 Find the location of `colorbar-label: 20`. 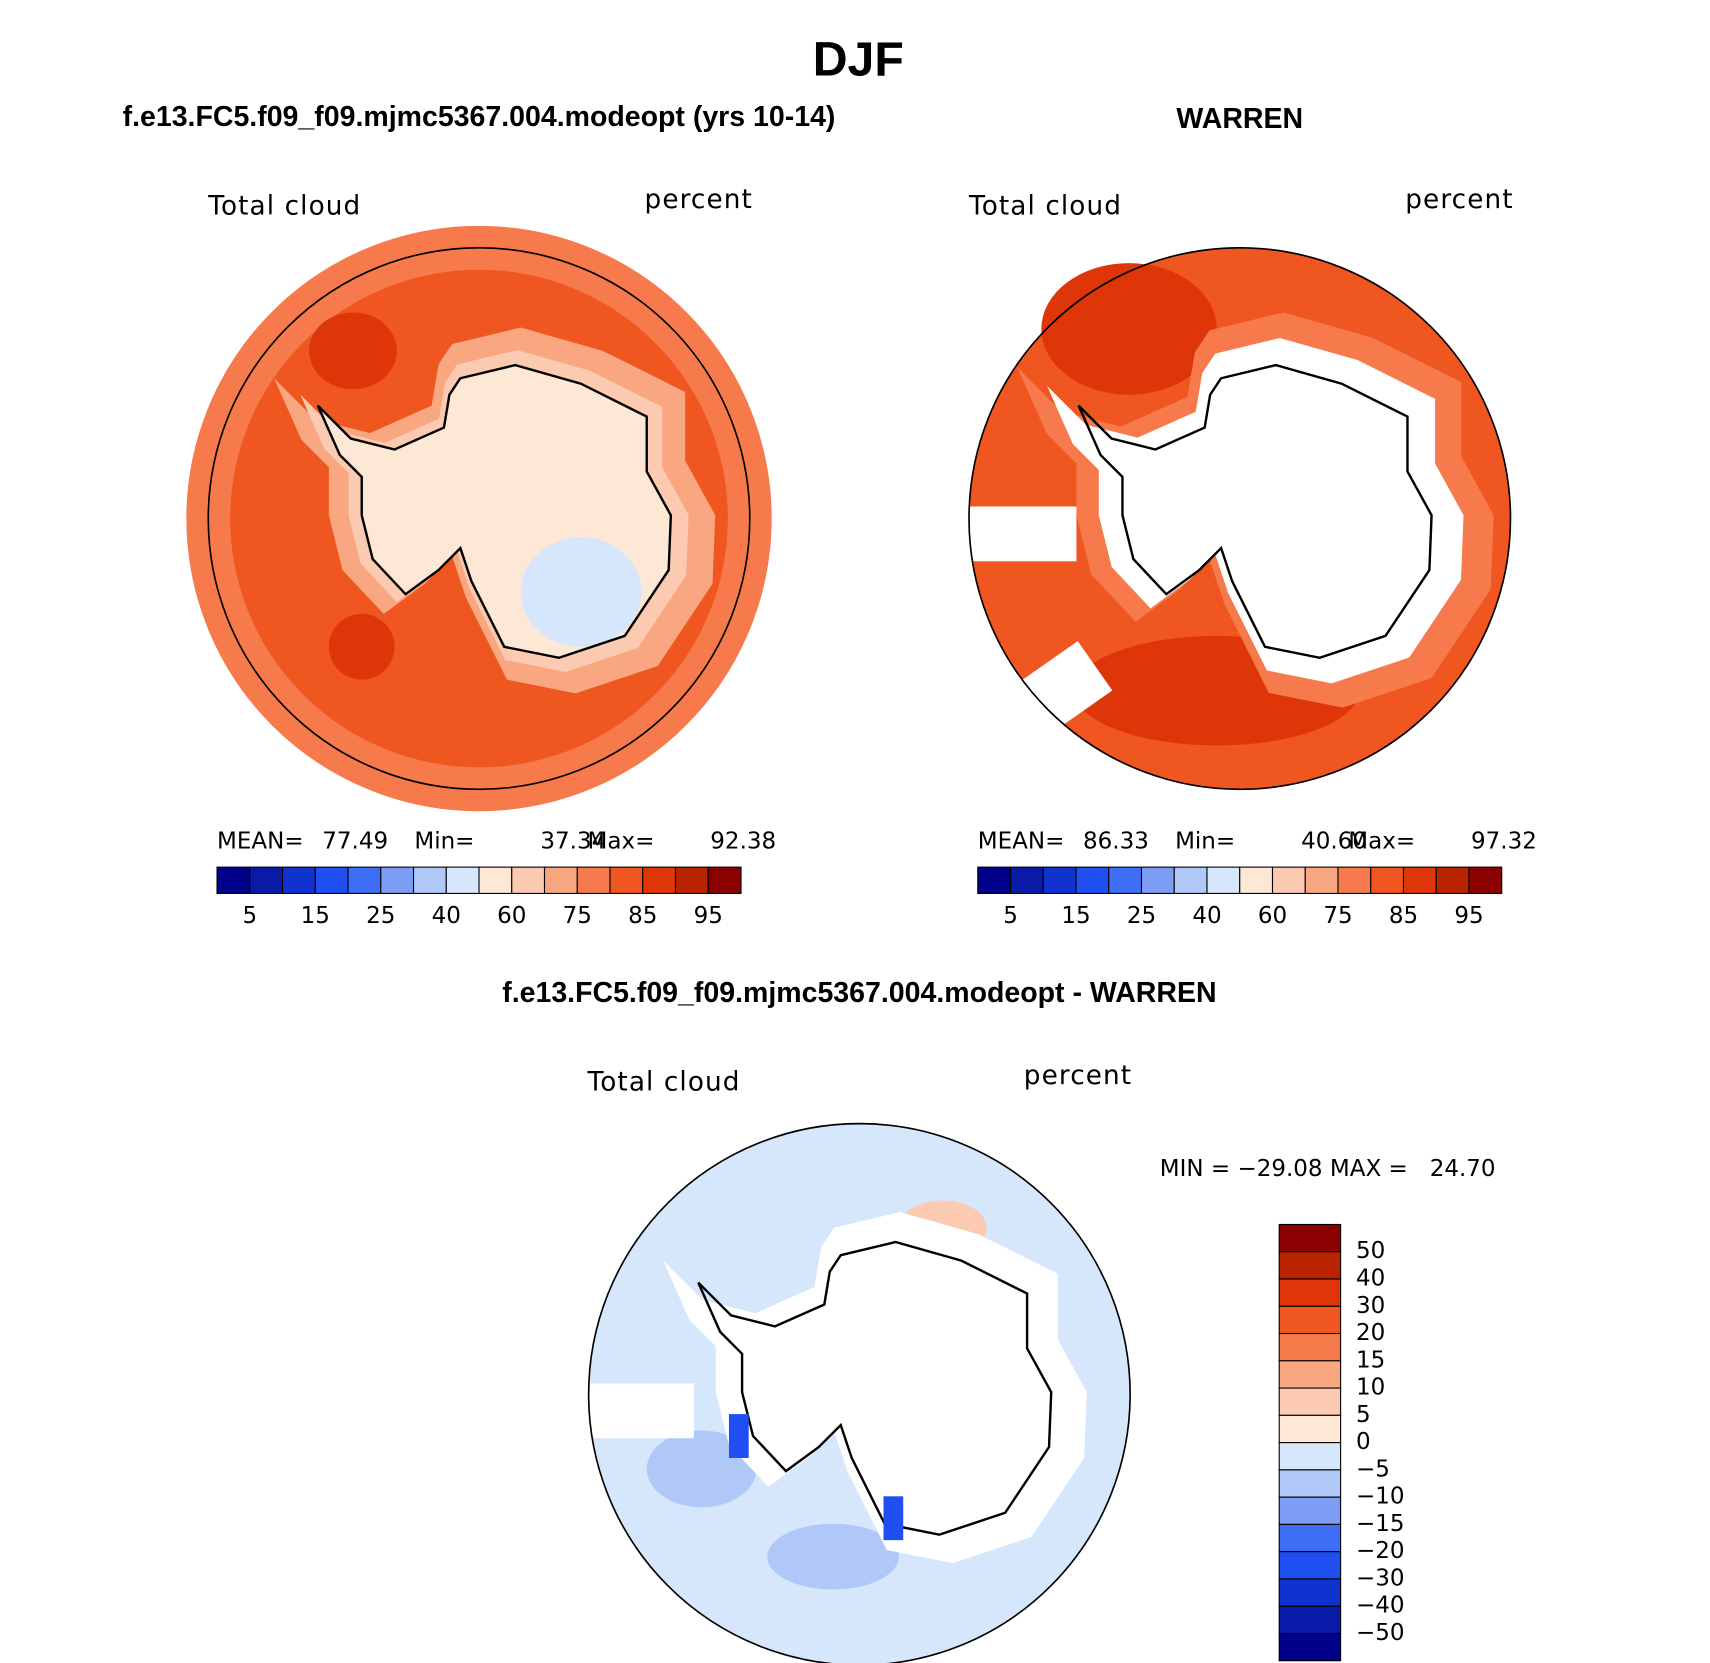

colorbar-label: 20 is located at coordinates (1370, 1333).